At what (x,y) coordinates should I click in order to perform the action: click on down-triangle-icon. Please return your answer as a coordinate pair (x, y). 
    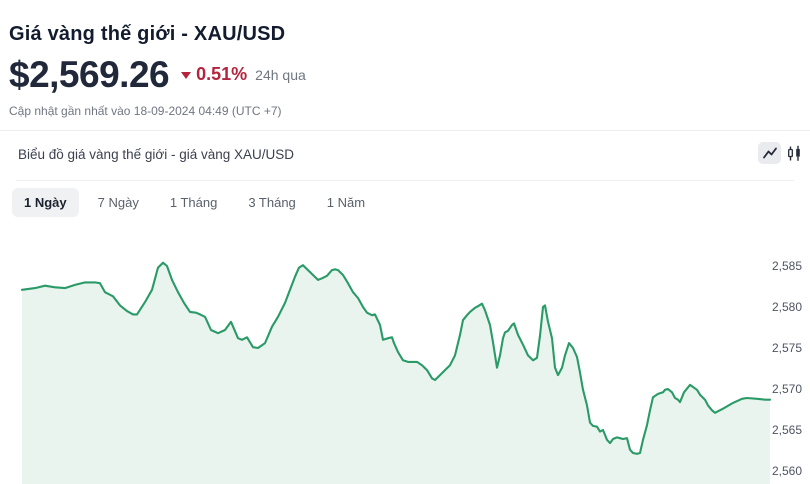
    Looking at the image, I should click on (186, 75).